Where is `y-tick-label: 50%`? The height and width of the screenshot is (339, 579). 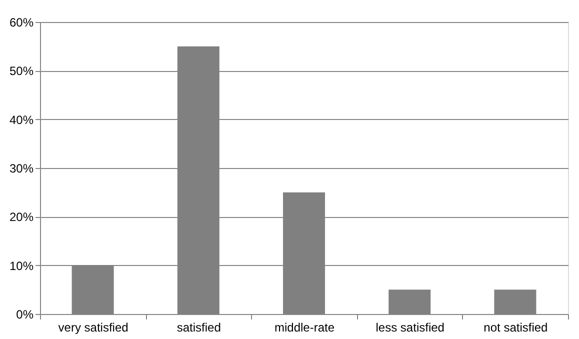 y-tick-label: 50% is located at coordinates (21, 71).